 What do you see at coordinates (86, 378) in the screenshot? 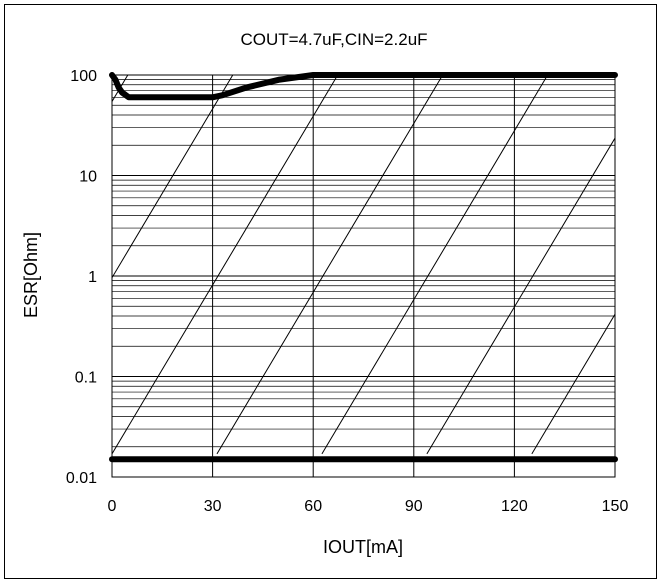
I see `y-tick-label: 0.1` at bounding box center [86, 378].